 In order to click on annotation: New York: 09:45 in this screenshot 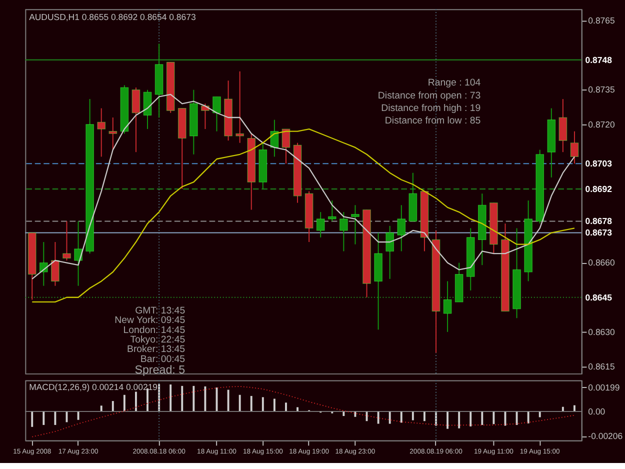, I will do `click(150, 320)`.